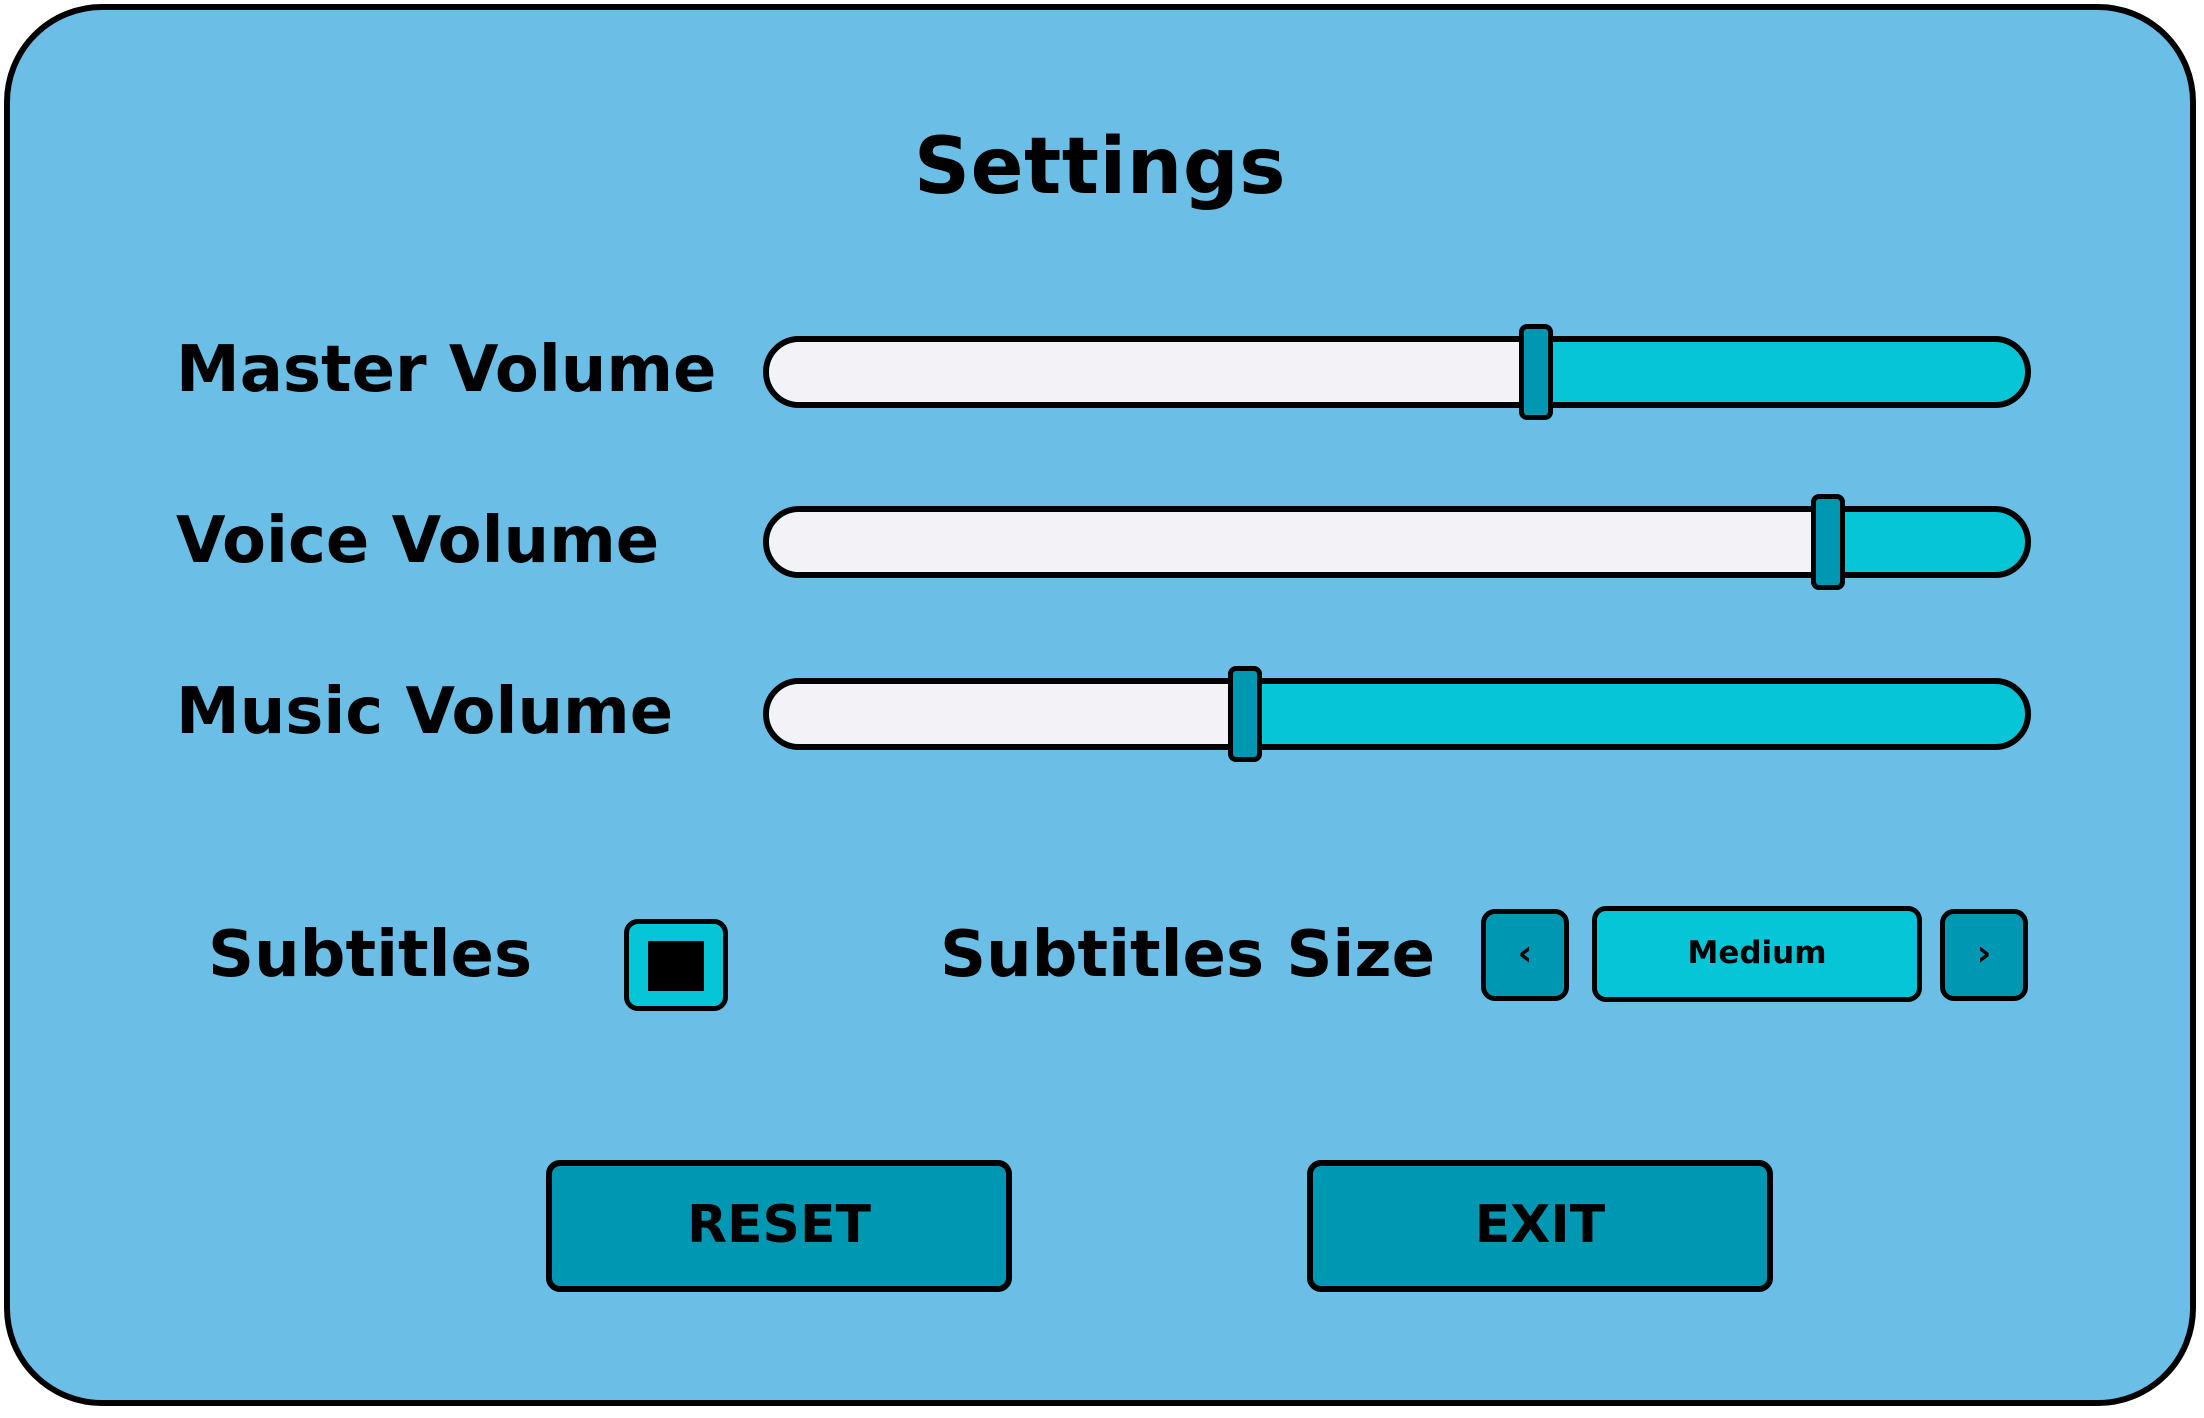 This screenshot has width=2204, height=1418. I want to click on checkbox-checked-mark, so click(676, 966).